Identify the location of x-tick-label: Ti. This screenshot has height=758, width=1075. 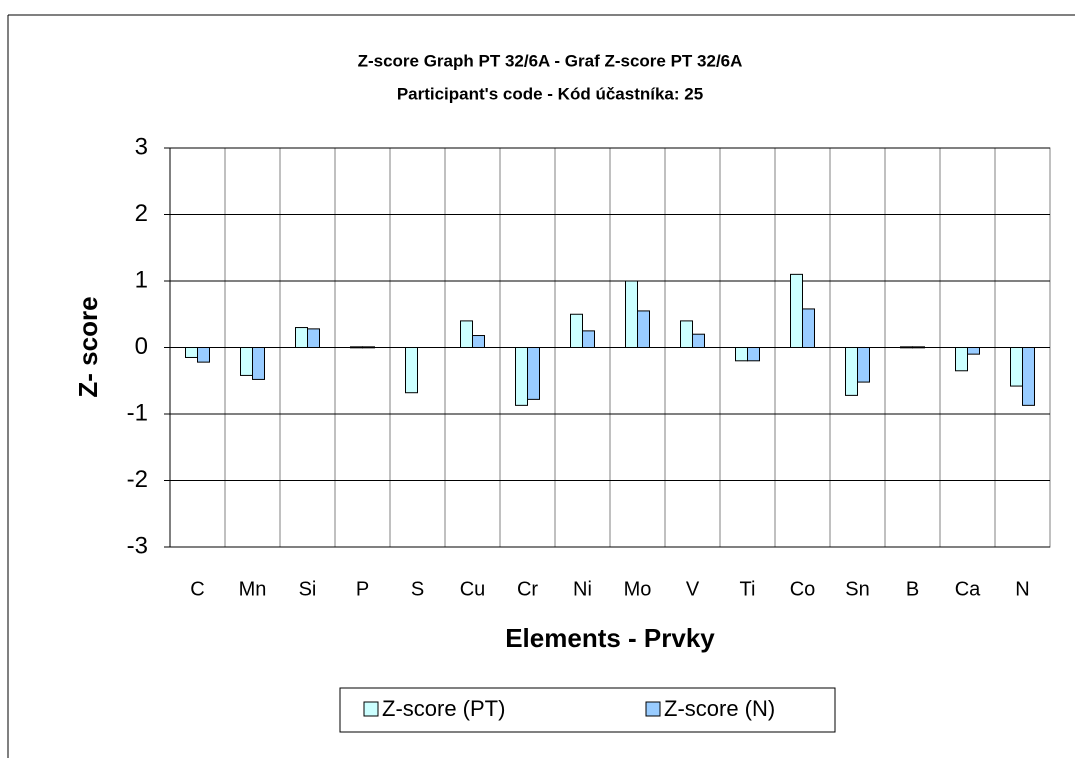
(748, 589).